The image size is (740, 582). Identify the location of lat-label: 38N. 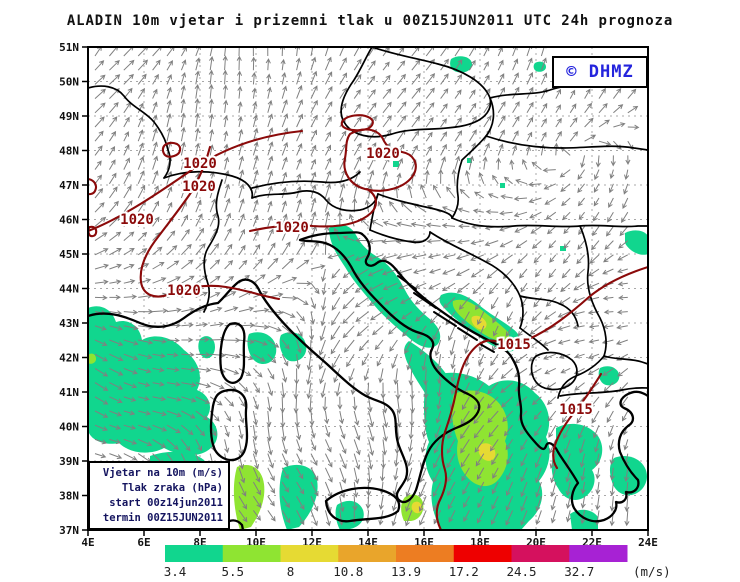
(69, 496).